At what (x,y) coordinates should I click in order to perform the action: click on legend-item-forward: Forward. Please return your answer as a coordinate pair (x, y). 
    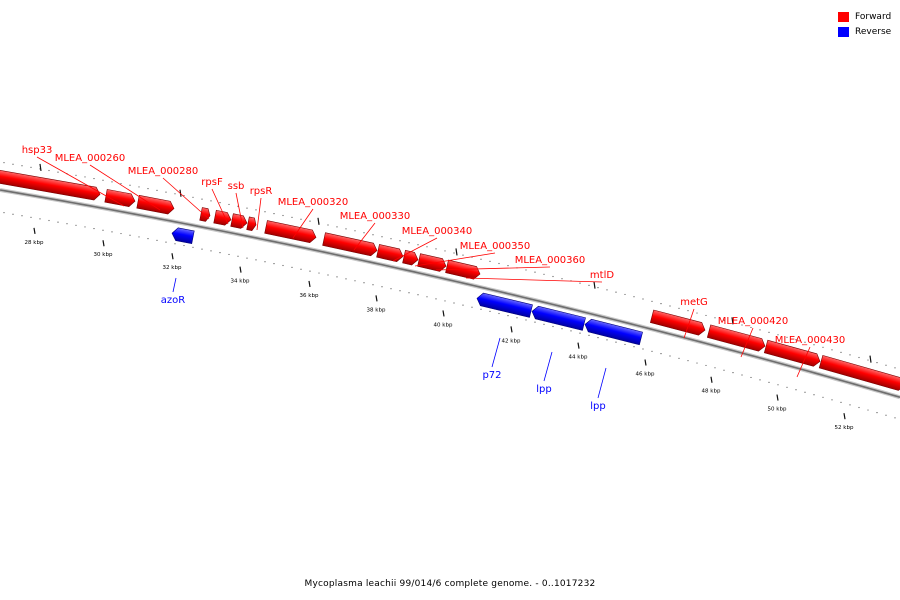
    Looking at the image, I should click on (864, 16).